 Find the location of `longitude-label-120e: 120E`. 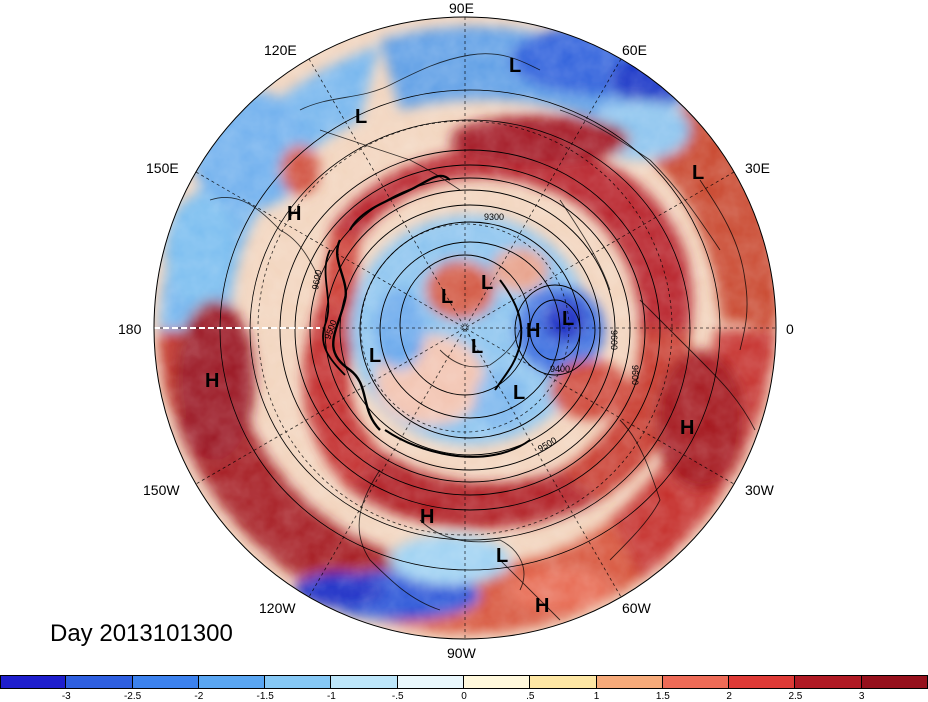

longitude-label-120e: 120E is located at coordinates (280, 50).